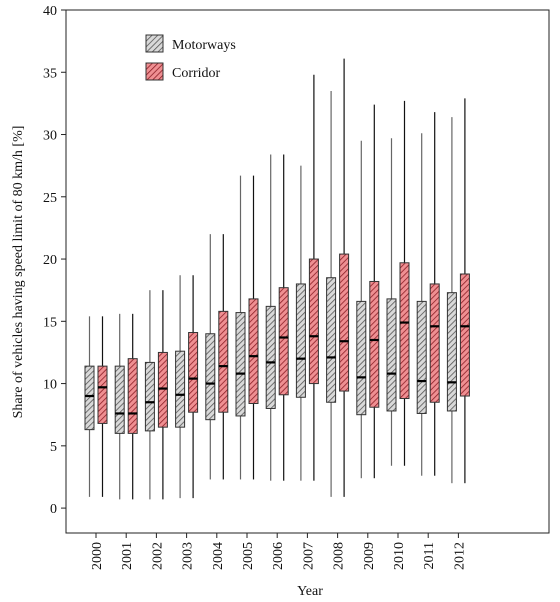 Image resolution: width=560 pixels, height=602 pixels. Describe the element at coordinates (339, 556) in the screenshot. I see `x-tick-label: 2008` at that location.